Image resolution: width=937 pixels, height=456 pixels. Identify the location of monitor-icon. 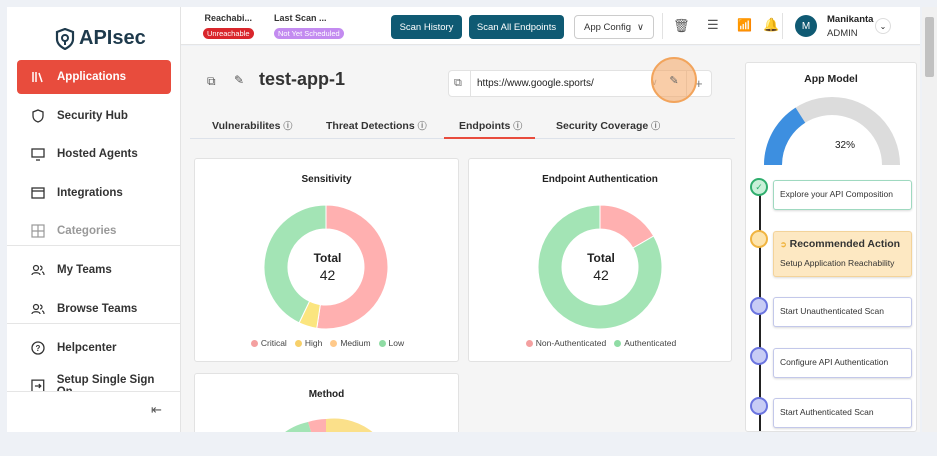
(38, 154).